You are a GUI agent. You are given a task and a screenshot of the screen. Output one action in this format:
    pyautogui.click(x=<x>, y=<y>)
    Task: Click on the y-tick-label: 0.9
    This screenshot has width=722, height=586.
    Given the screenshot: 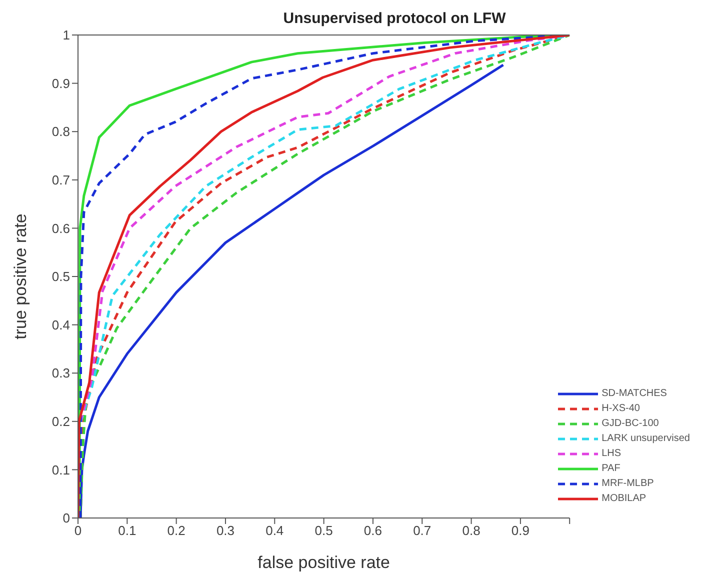 What is the action you would take?
    pyautogui.click(x=61, y=83)
    